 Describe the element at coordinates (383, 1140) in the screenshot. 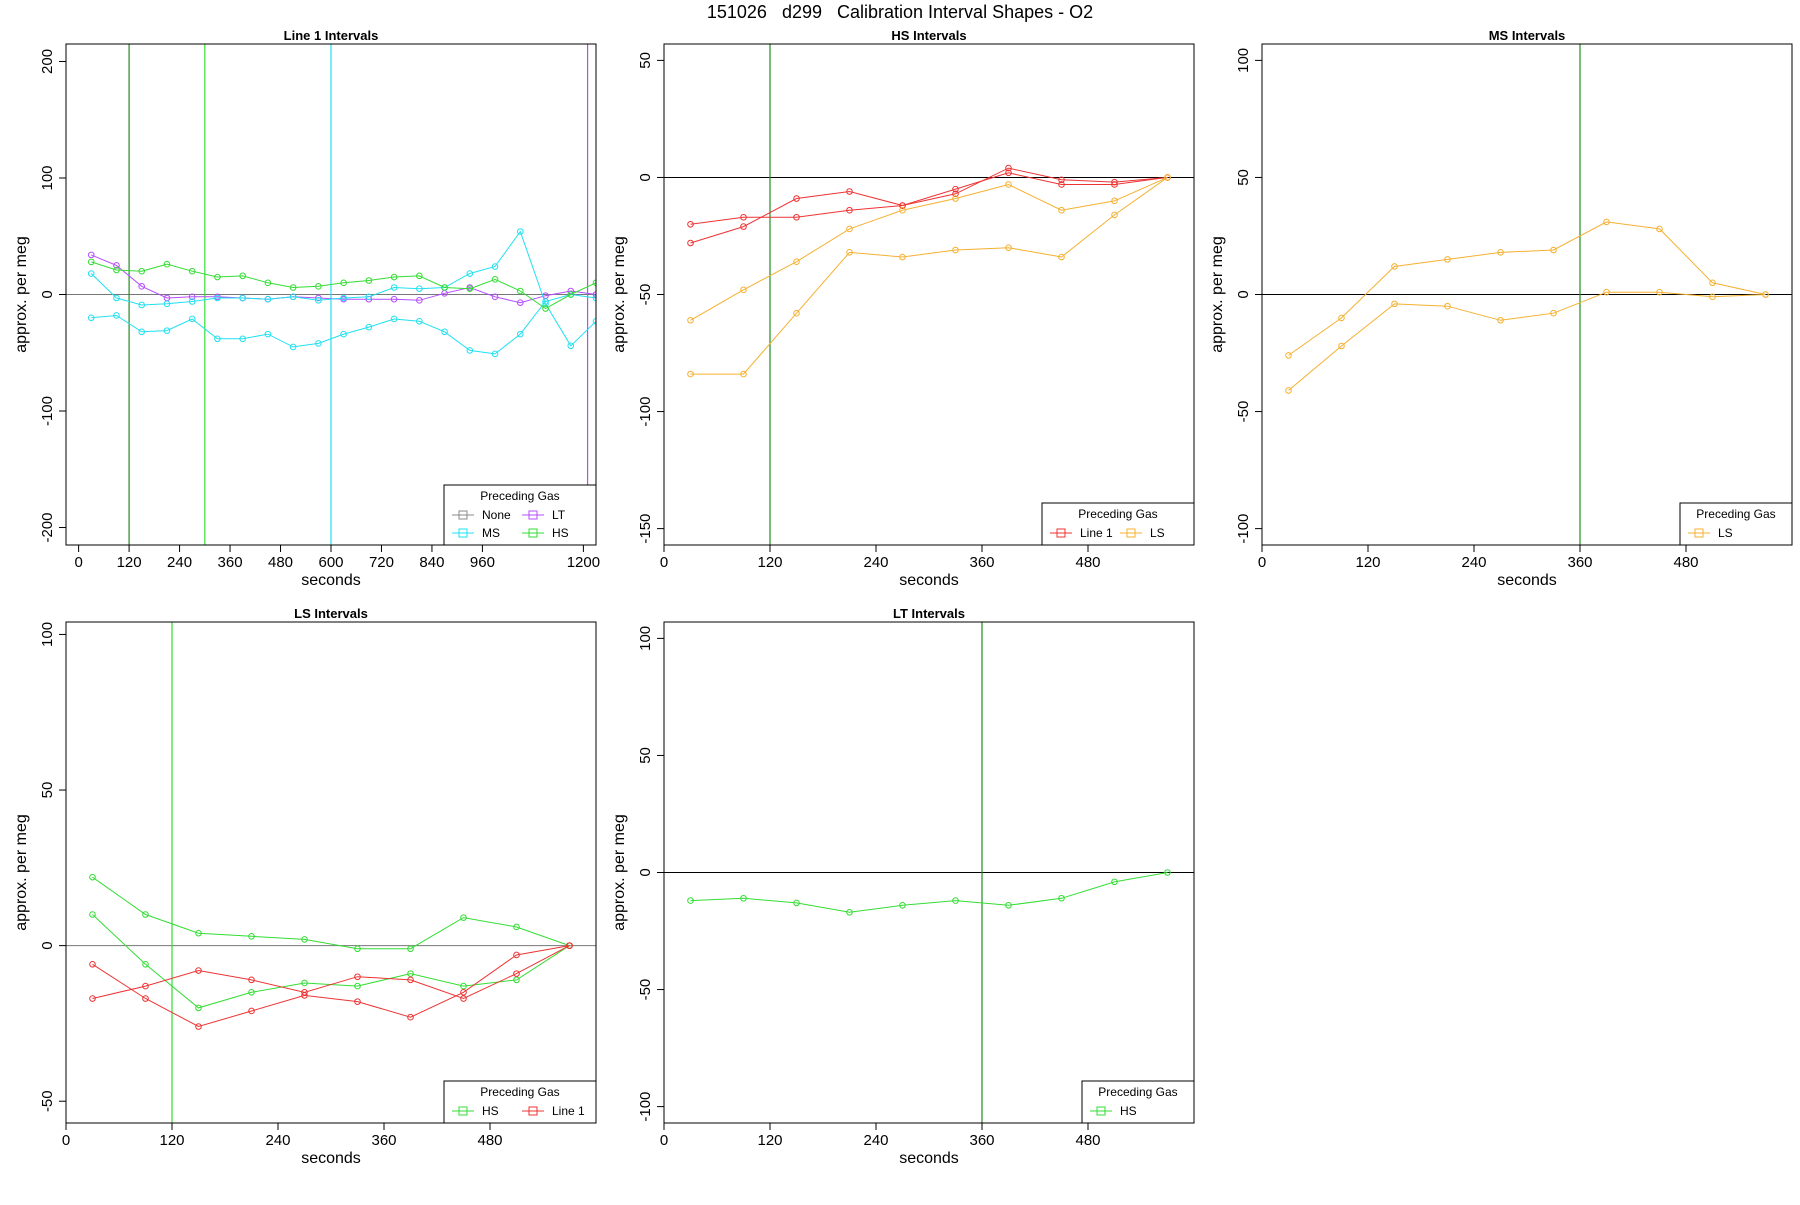

I see `x-tick-label: 360` at that location.